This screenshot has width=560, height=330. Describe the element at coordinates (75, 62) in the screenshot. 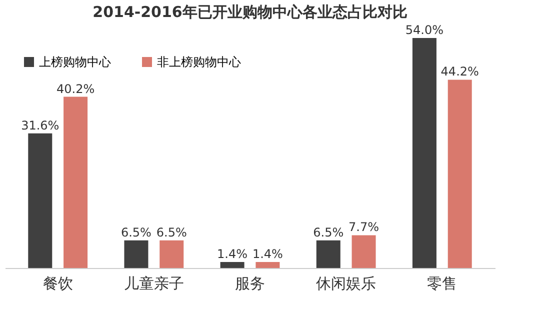

I see `legend-label: 上榜购物中心` at that location.